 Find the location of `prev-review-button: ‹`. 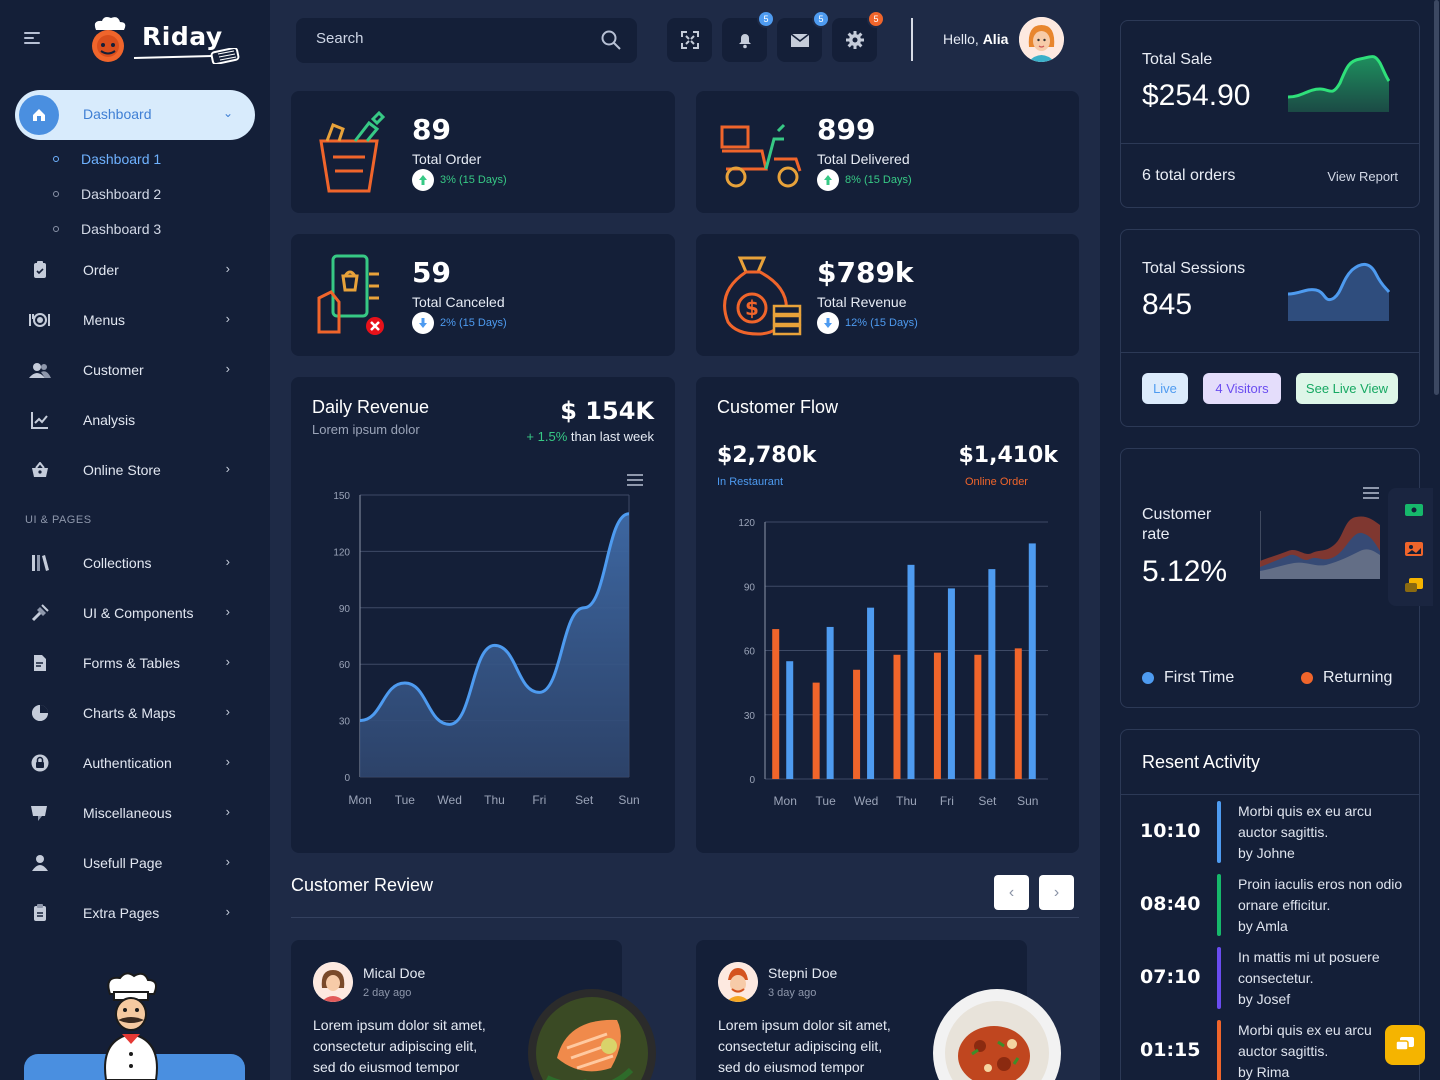

prev-review-button: ‹ is located at coordinates (1011, 892).